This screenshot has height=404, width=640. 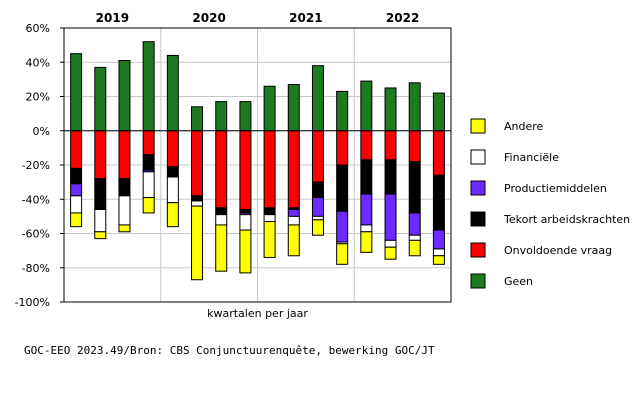 I want to click on y-tick-label: -60%, so click(x=36, y=234).